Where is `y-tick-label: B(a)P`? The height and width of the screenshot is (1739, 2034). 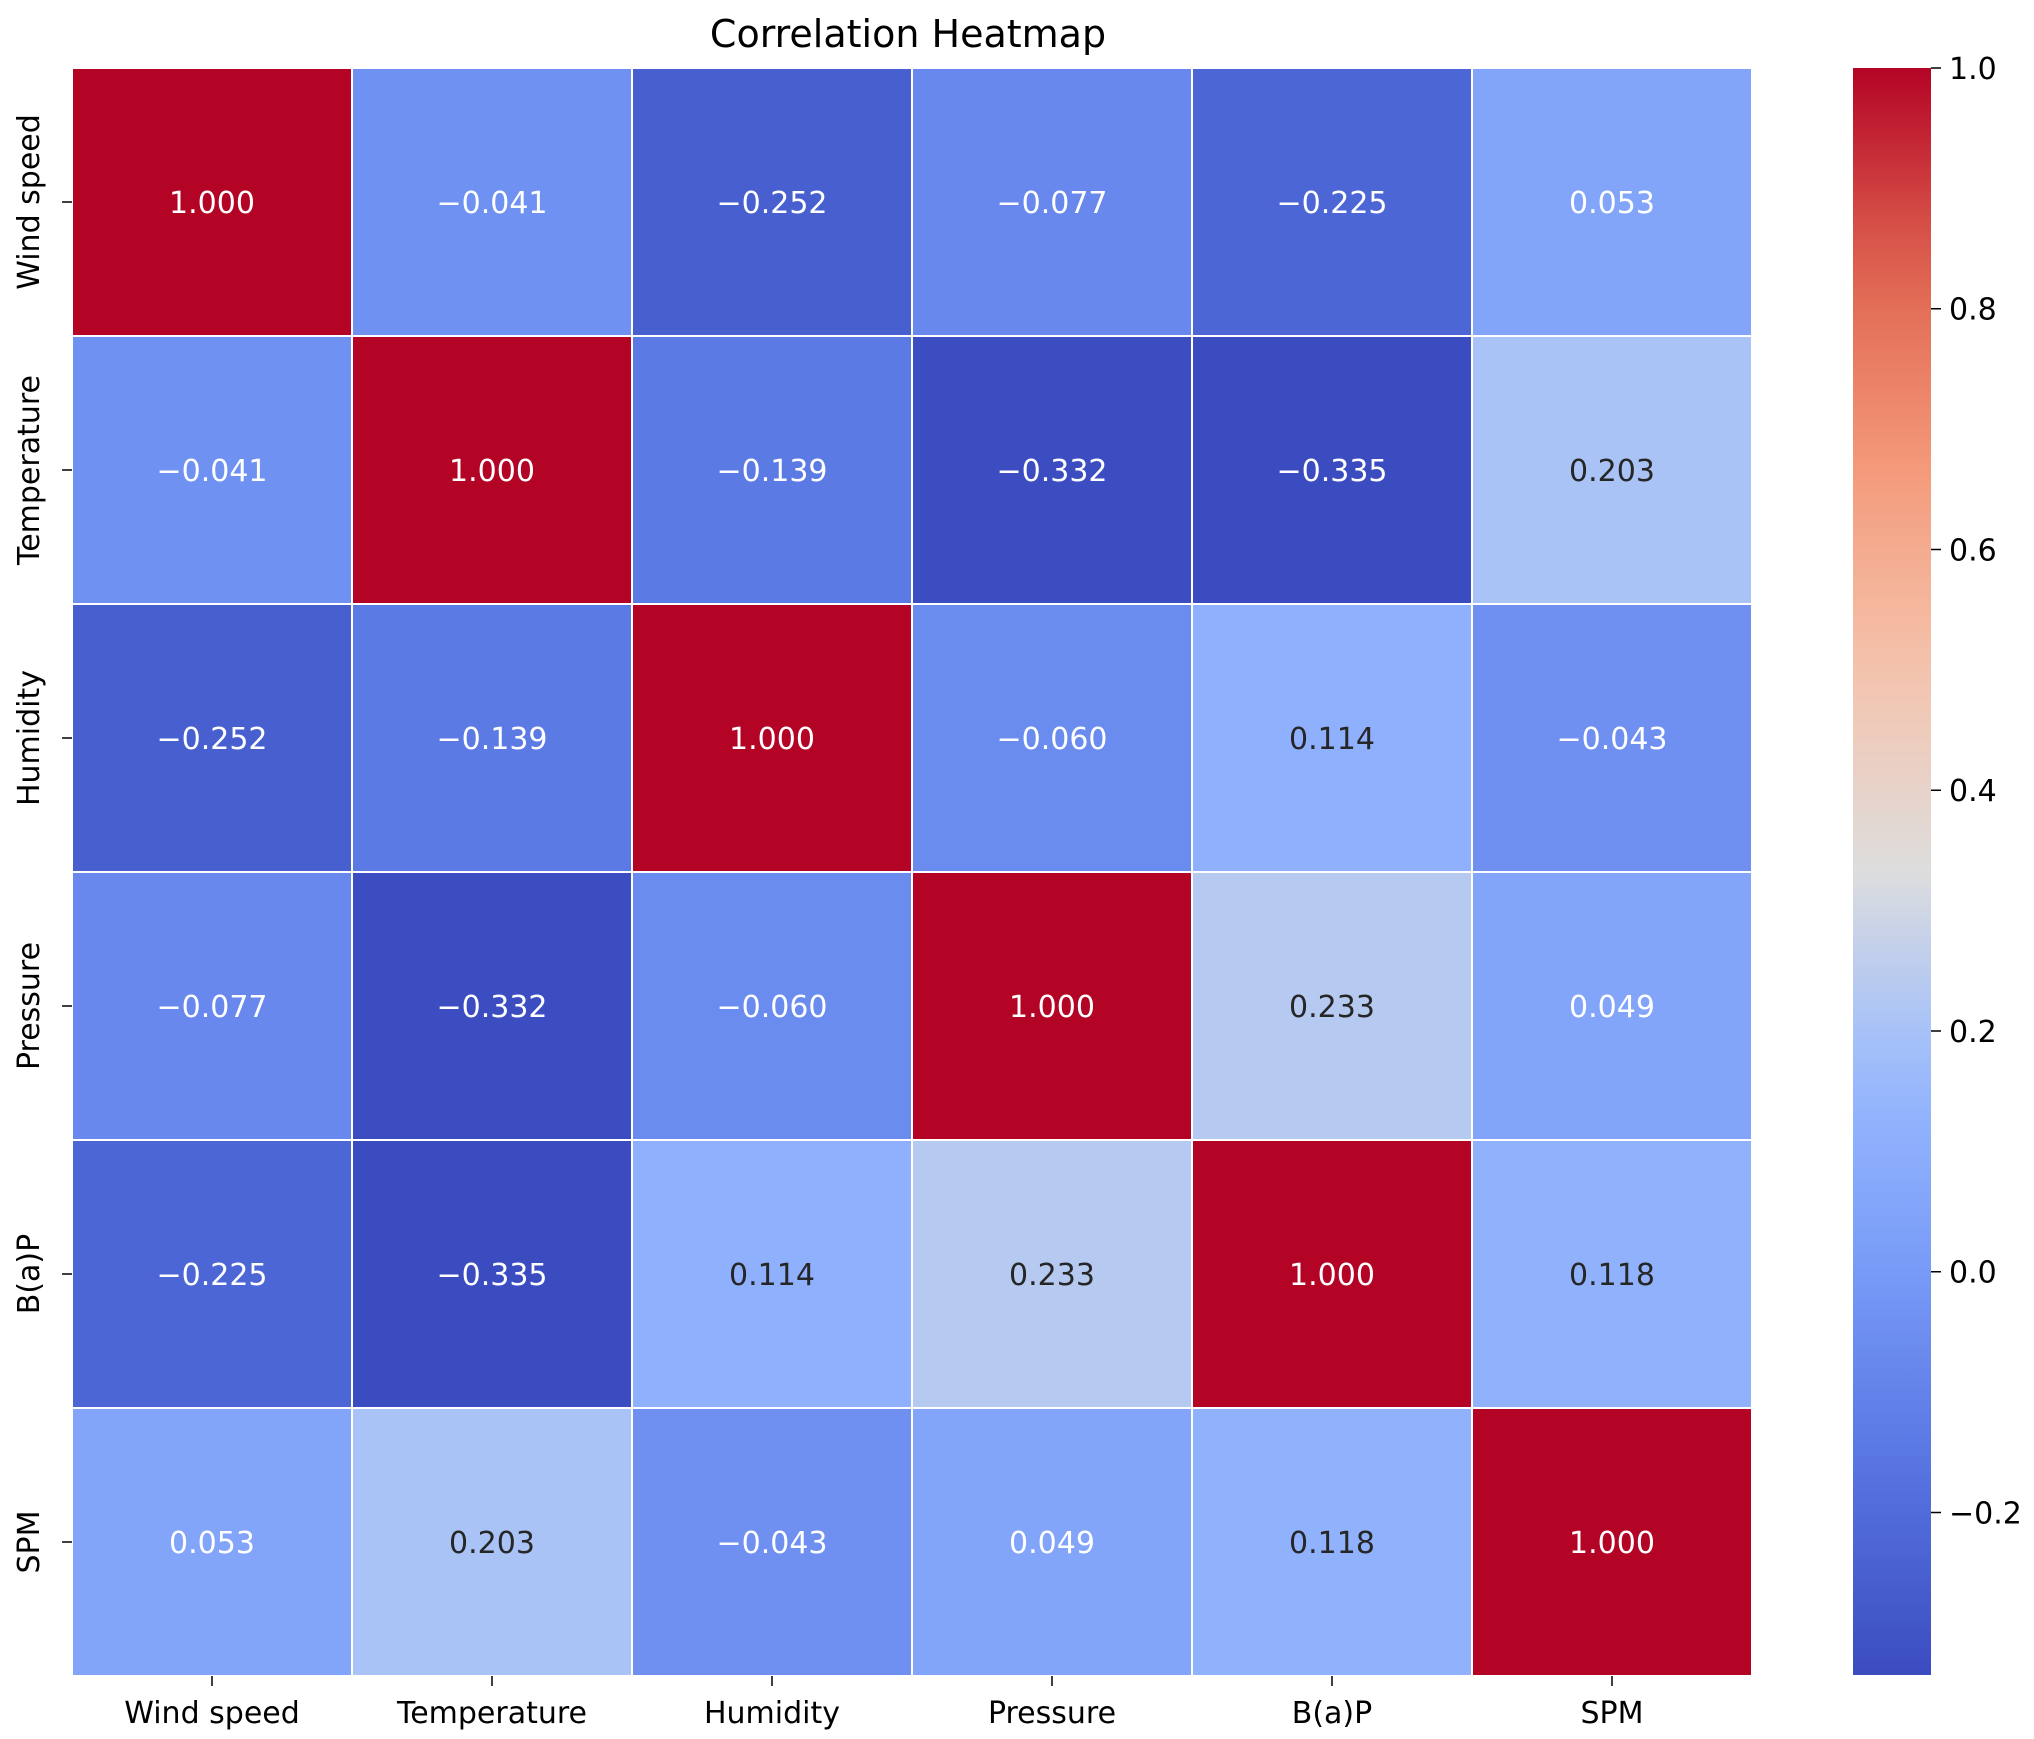 y-tick-label: B(a)P is located at coordinates (29, 1274).